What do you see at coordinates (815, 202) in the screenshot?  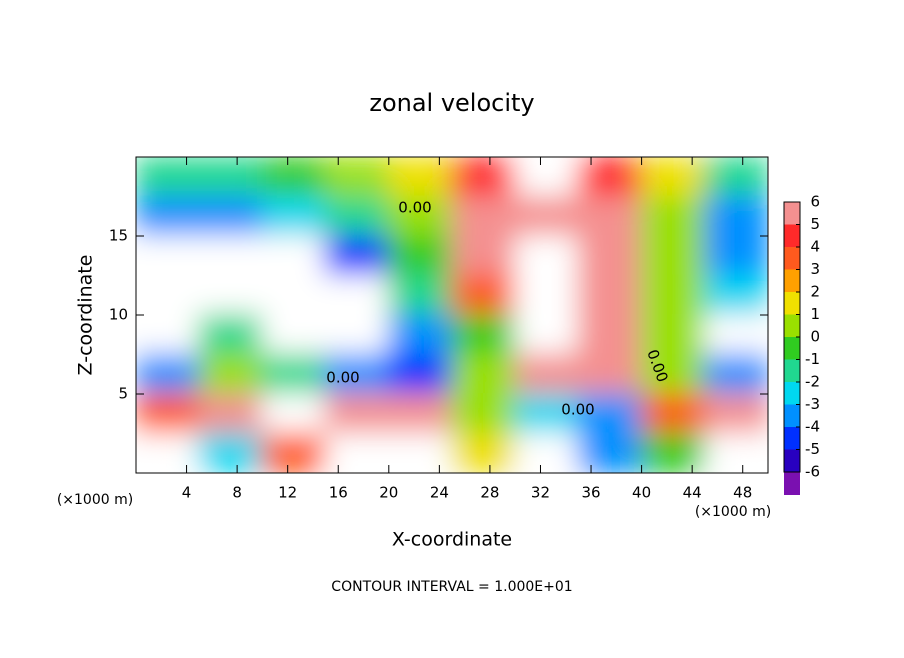 I see `colorbar-label: 6` at bounding box center [815, 202].